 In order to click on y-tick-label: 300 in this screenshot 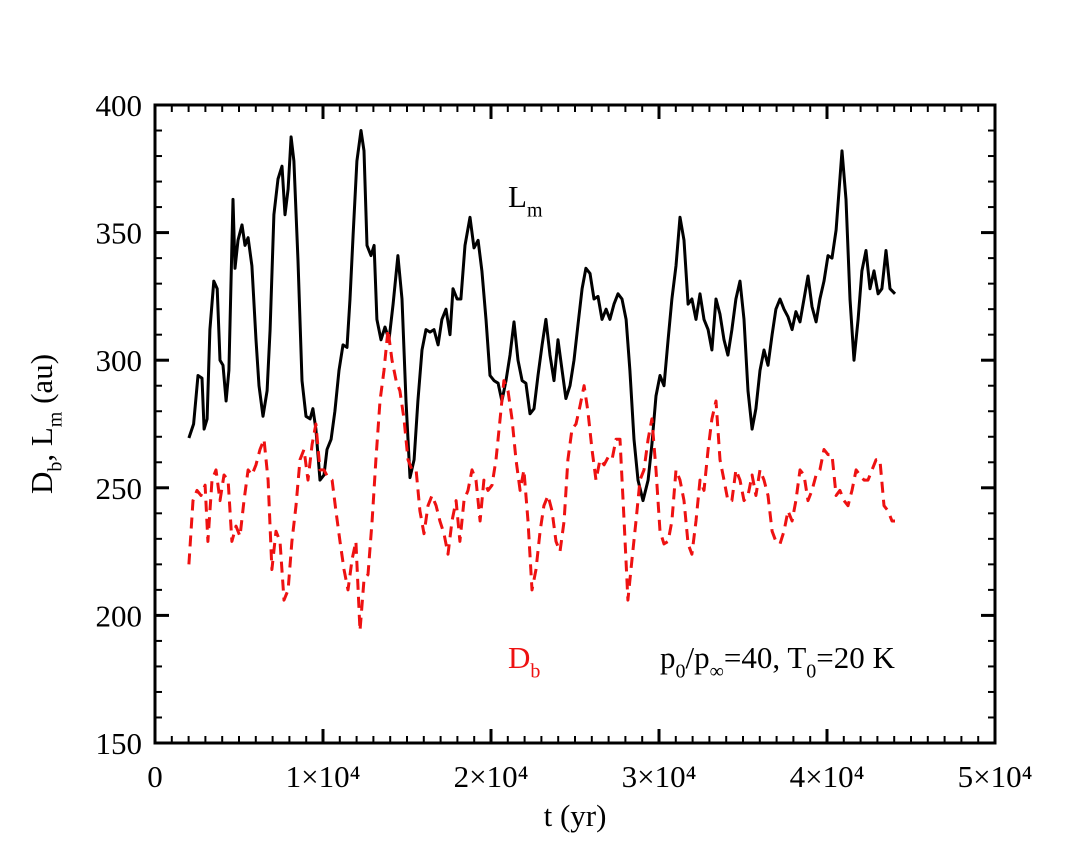, I will do `click(119, 360)`.